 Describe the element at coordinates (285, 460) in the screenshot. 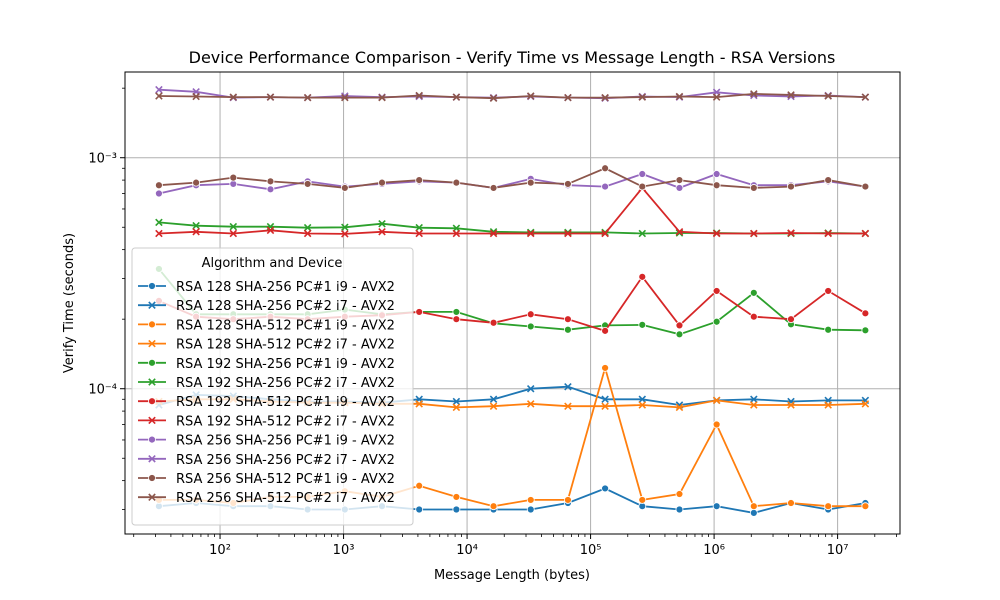

I see `legend-label: RSA 256 SHA-256 PC#2 i7 - AVX2` at that location.